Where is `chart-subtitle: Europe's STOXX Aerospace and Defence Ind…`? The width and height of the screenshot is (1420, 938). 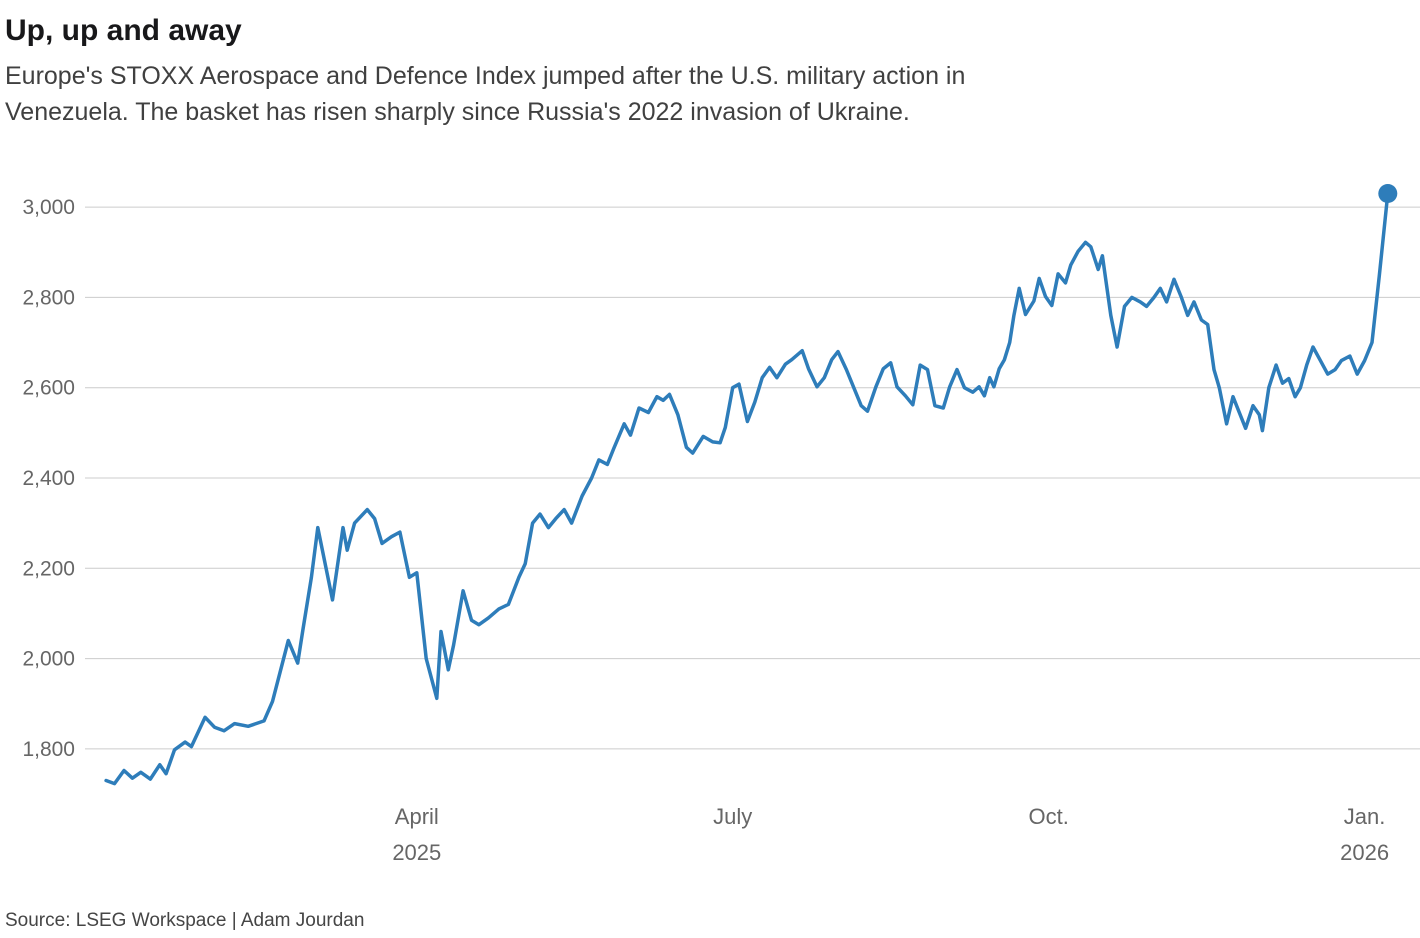 chart-subtitle: Europe's STOXX Aerospace and Defence Ind… is located at coordinates (707, 94).